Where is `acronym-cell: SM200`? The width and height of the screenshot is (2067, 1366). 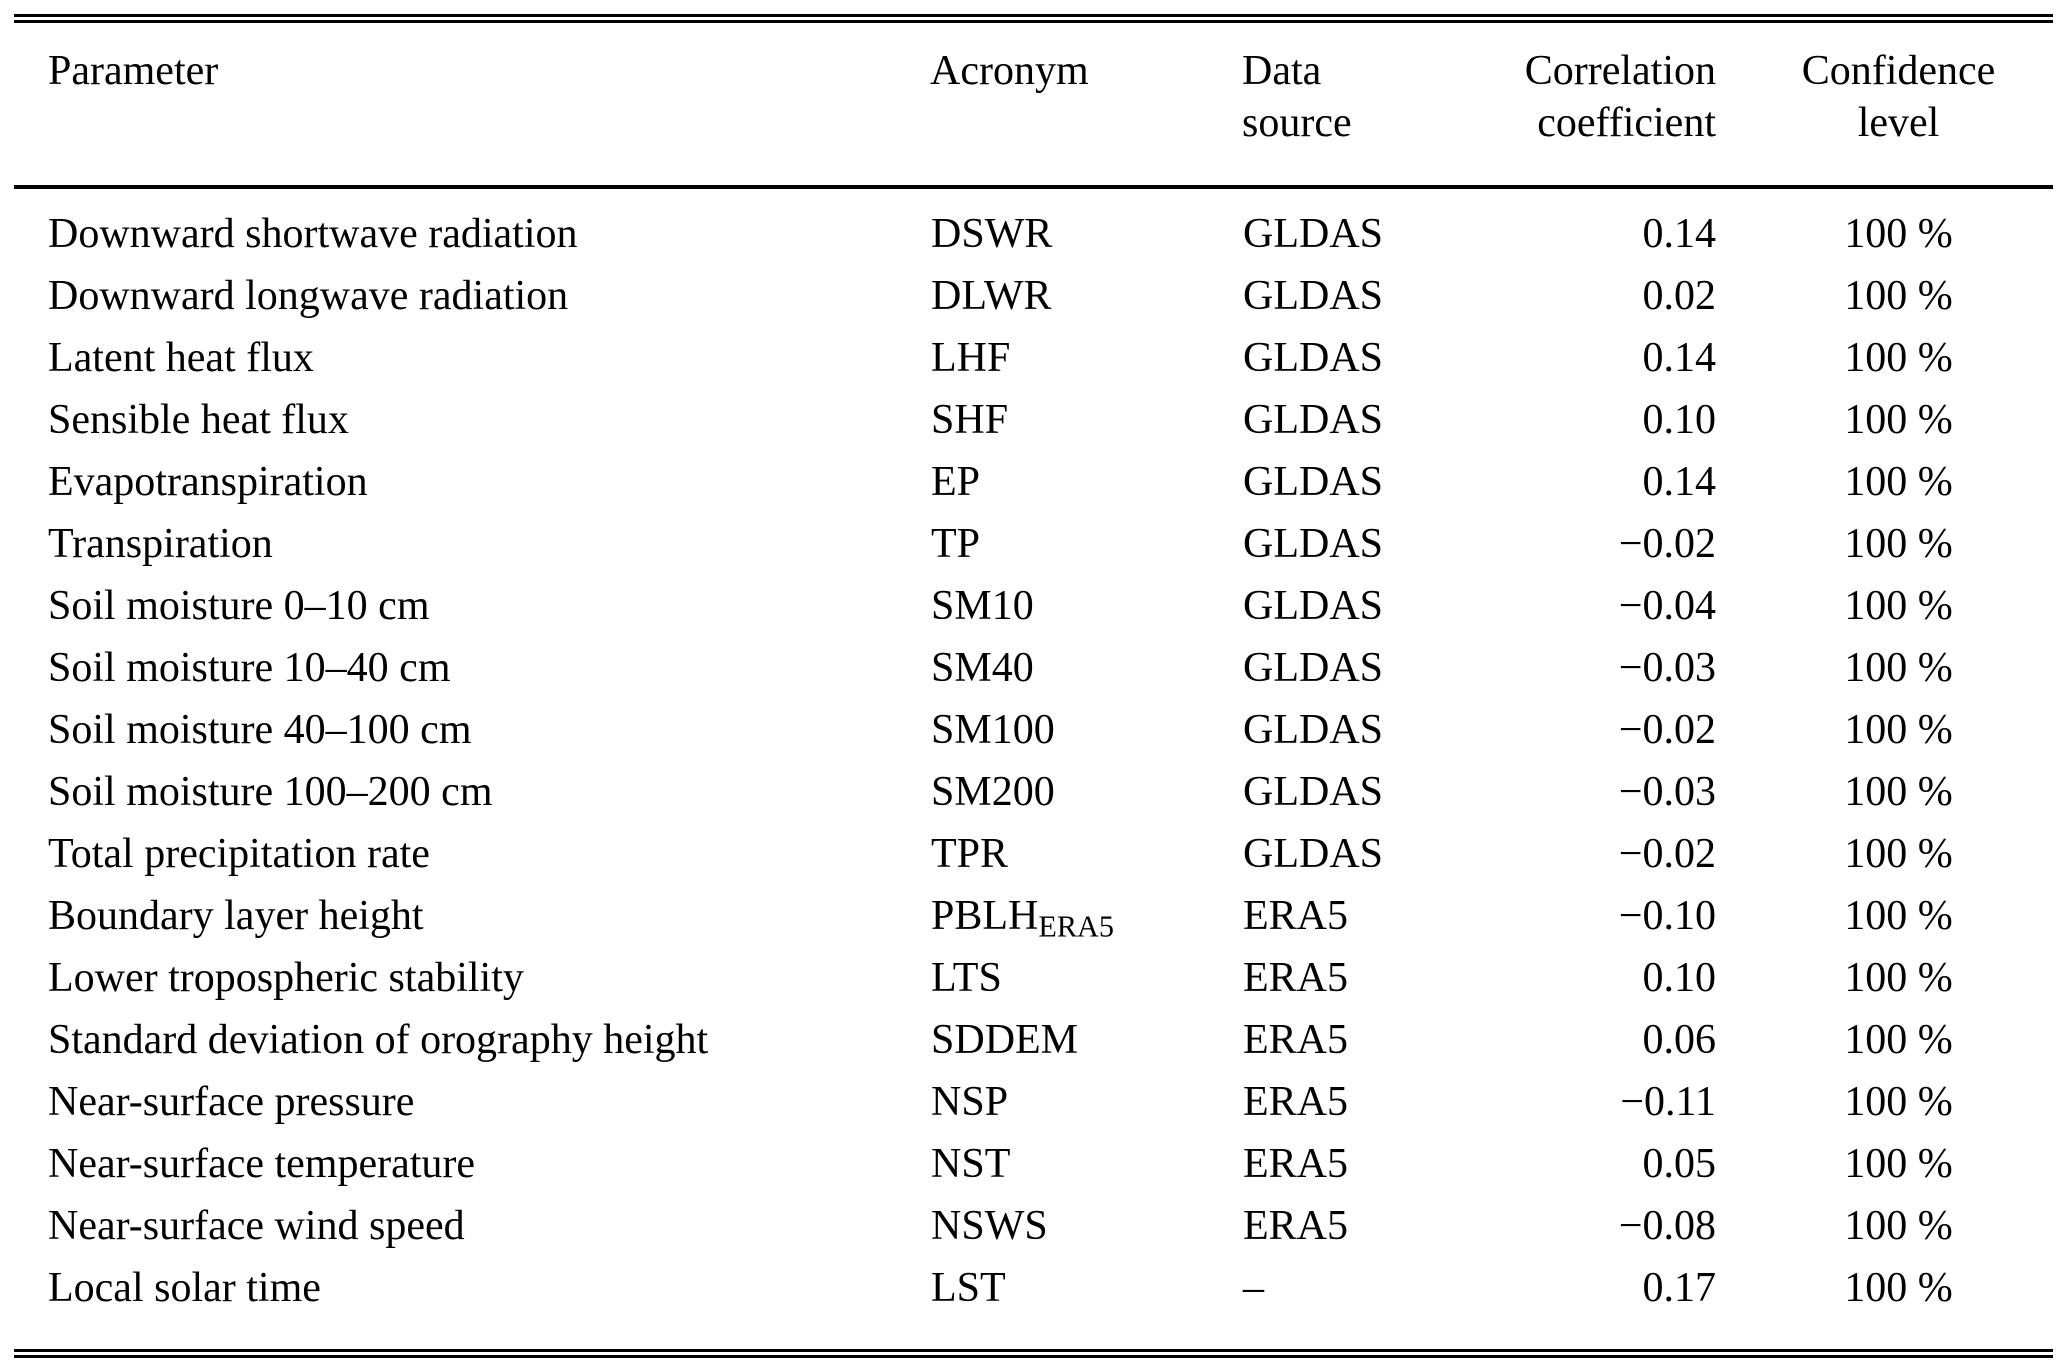
acronym-cell: SM200 is located at coordinates (1086, 792).